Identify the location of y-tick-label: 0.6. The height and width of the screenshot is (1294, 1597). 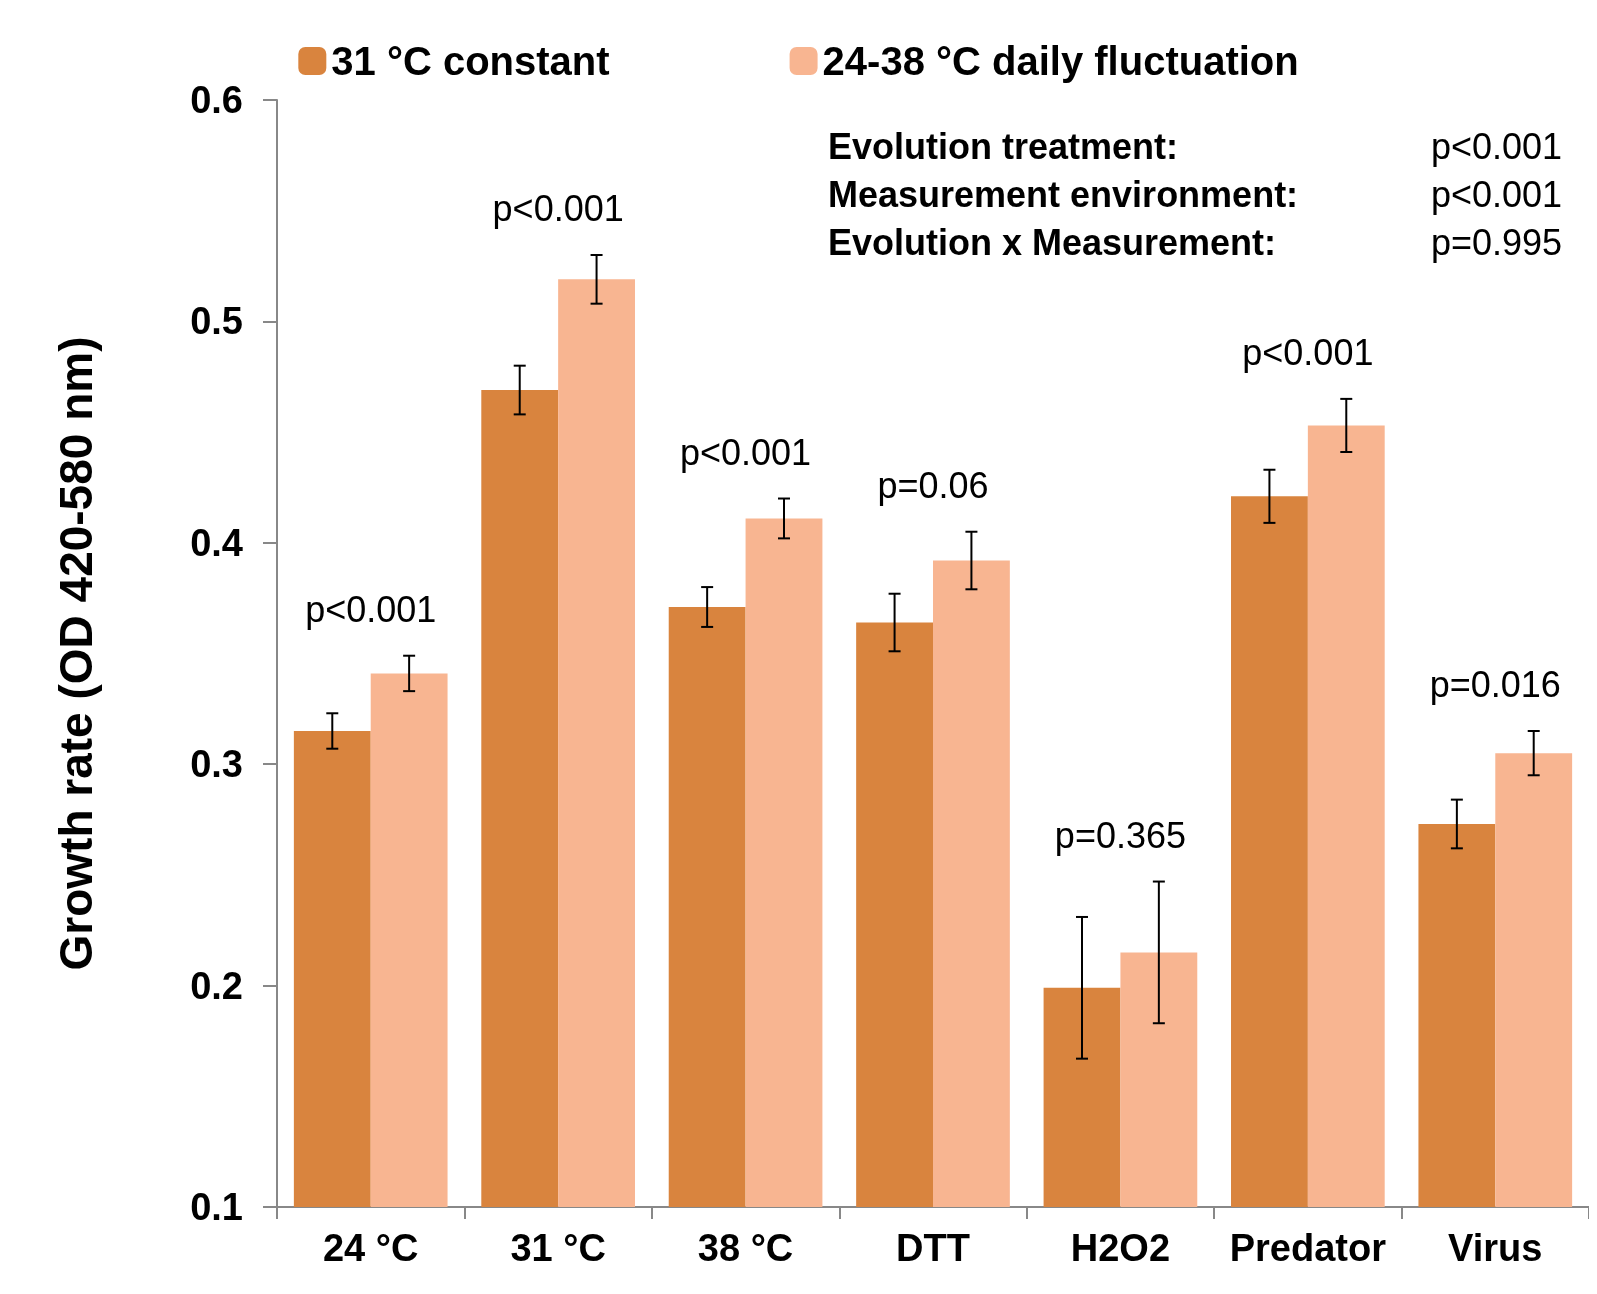
(216, 100).